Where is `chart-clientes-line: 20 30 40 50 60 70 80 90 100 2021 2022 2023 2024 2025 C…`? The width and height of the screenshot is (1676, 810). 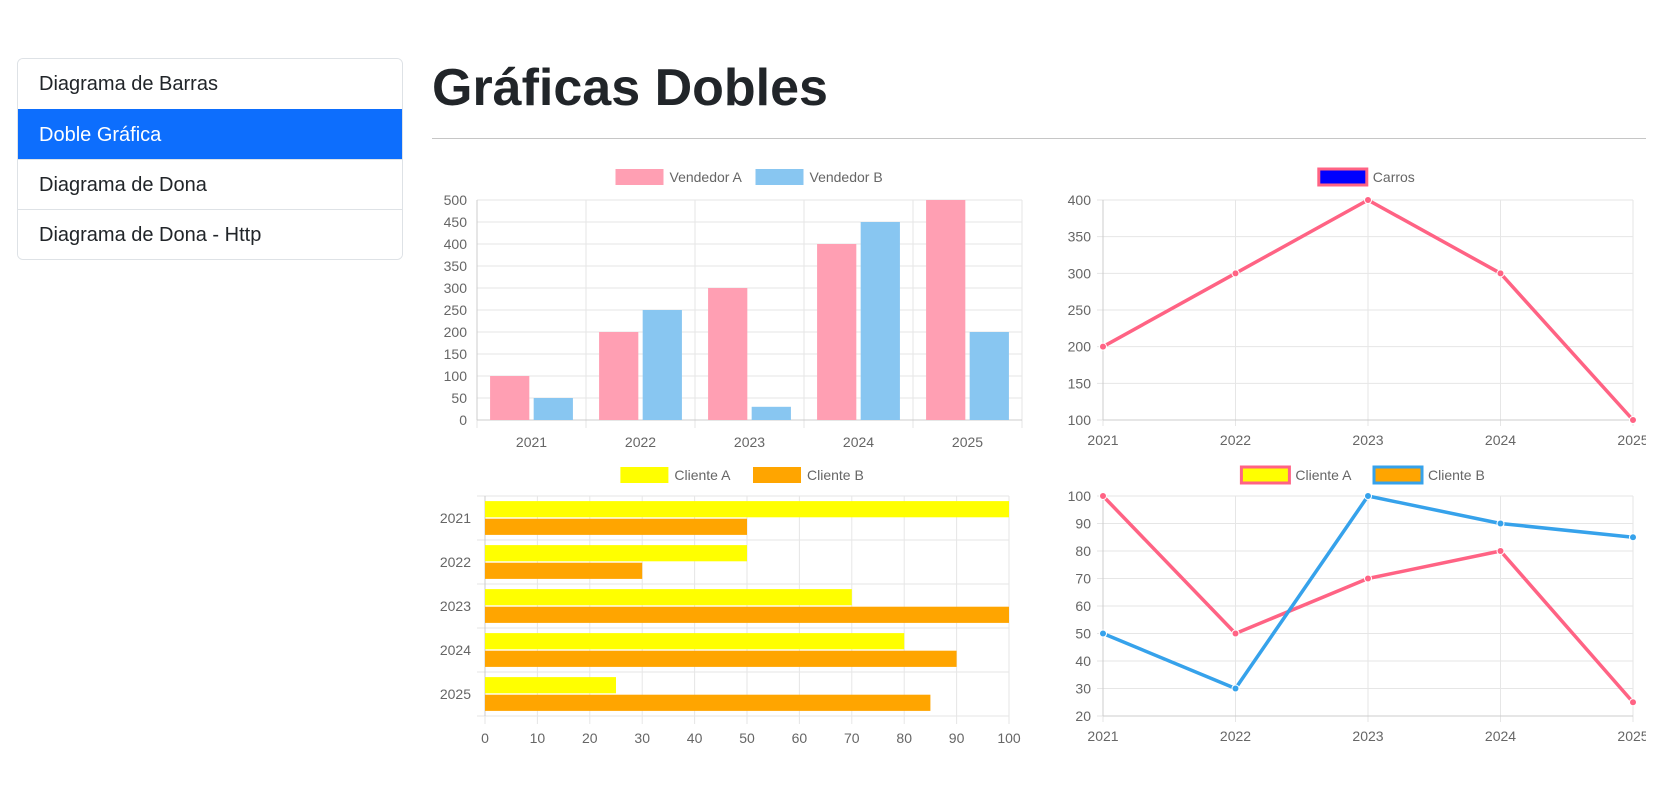 chart-clientes-line: 20 30 40 50 60 70 80 90 100 2021 2022 2023 2024 2025 C… is located at coordinates (1343, 603).